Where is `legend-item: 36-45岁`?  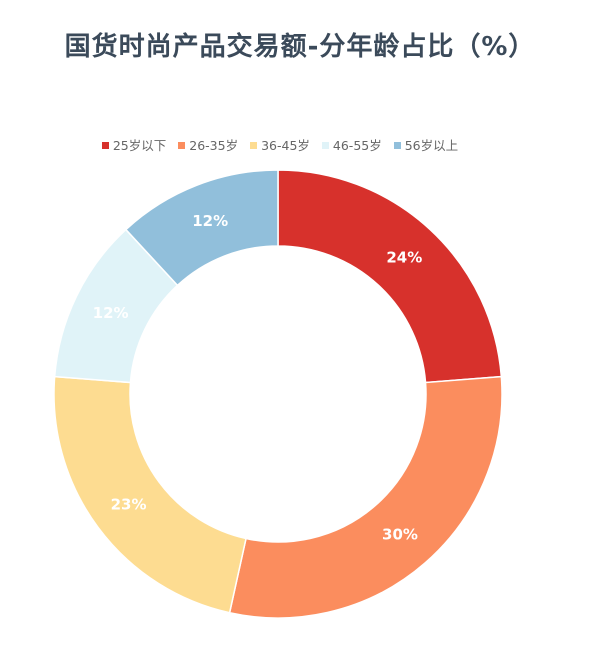 legend-item: 36-45岁 is located at coordinates (280, 144).